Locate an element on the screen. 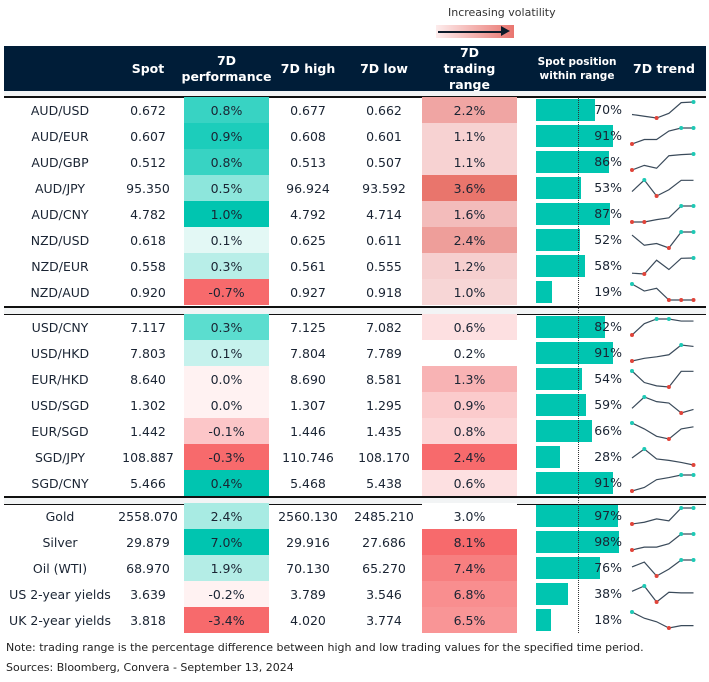  high-value: 0.927 is located at coordinates (308, 292).